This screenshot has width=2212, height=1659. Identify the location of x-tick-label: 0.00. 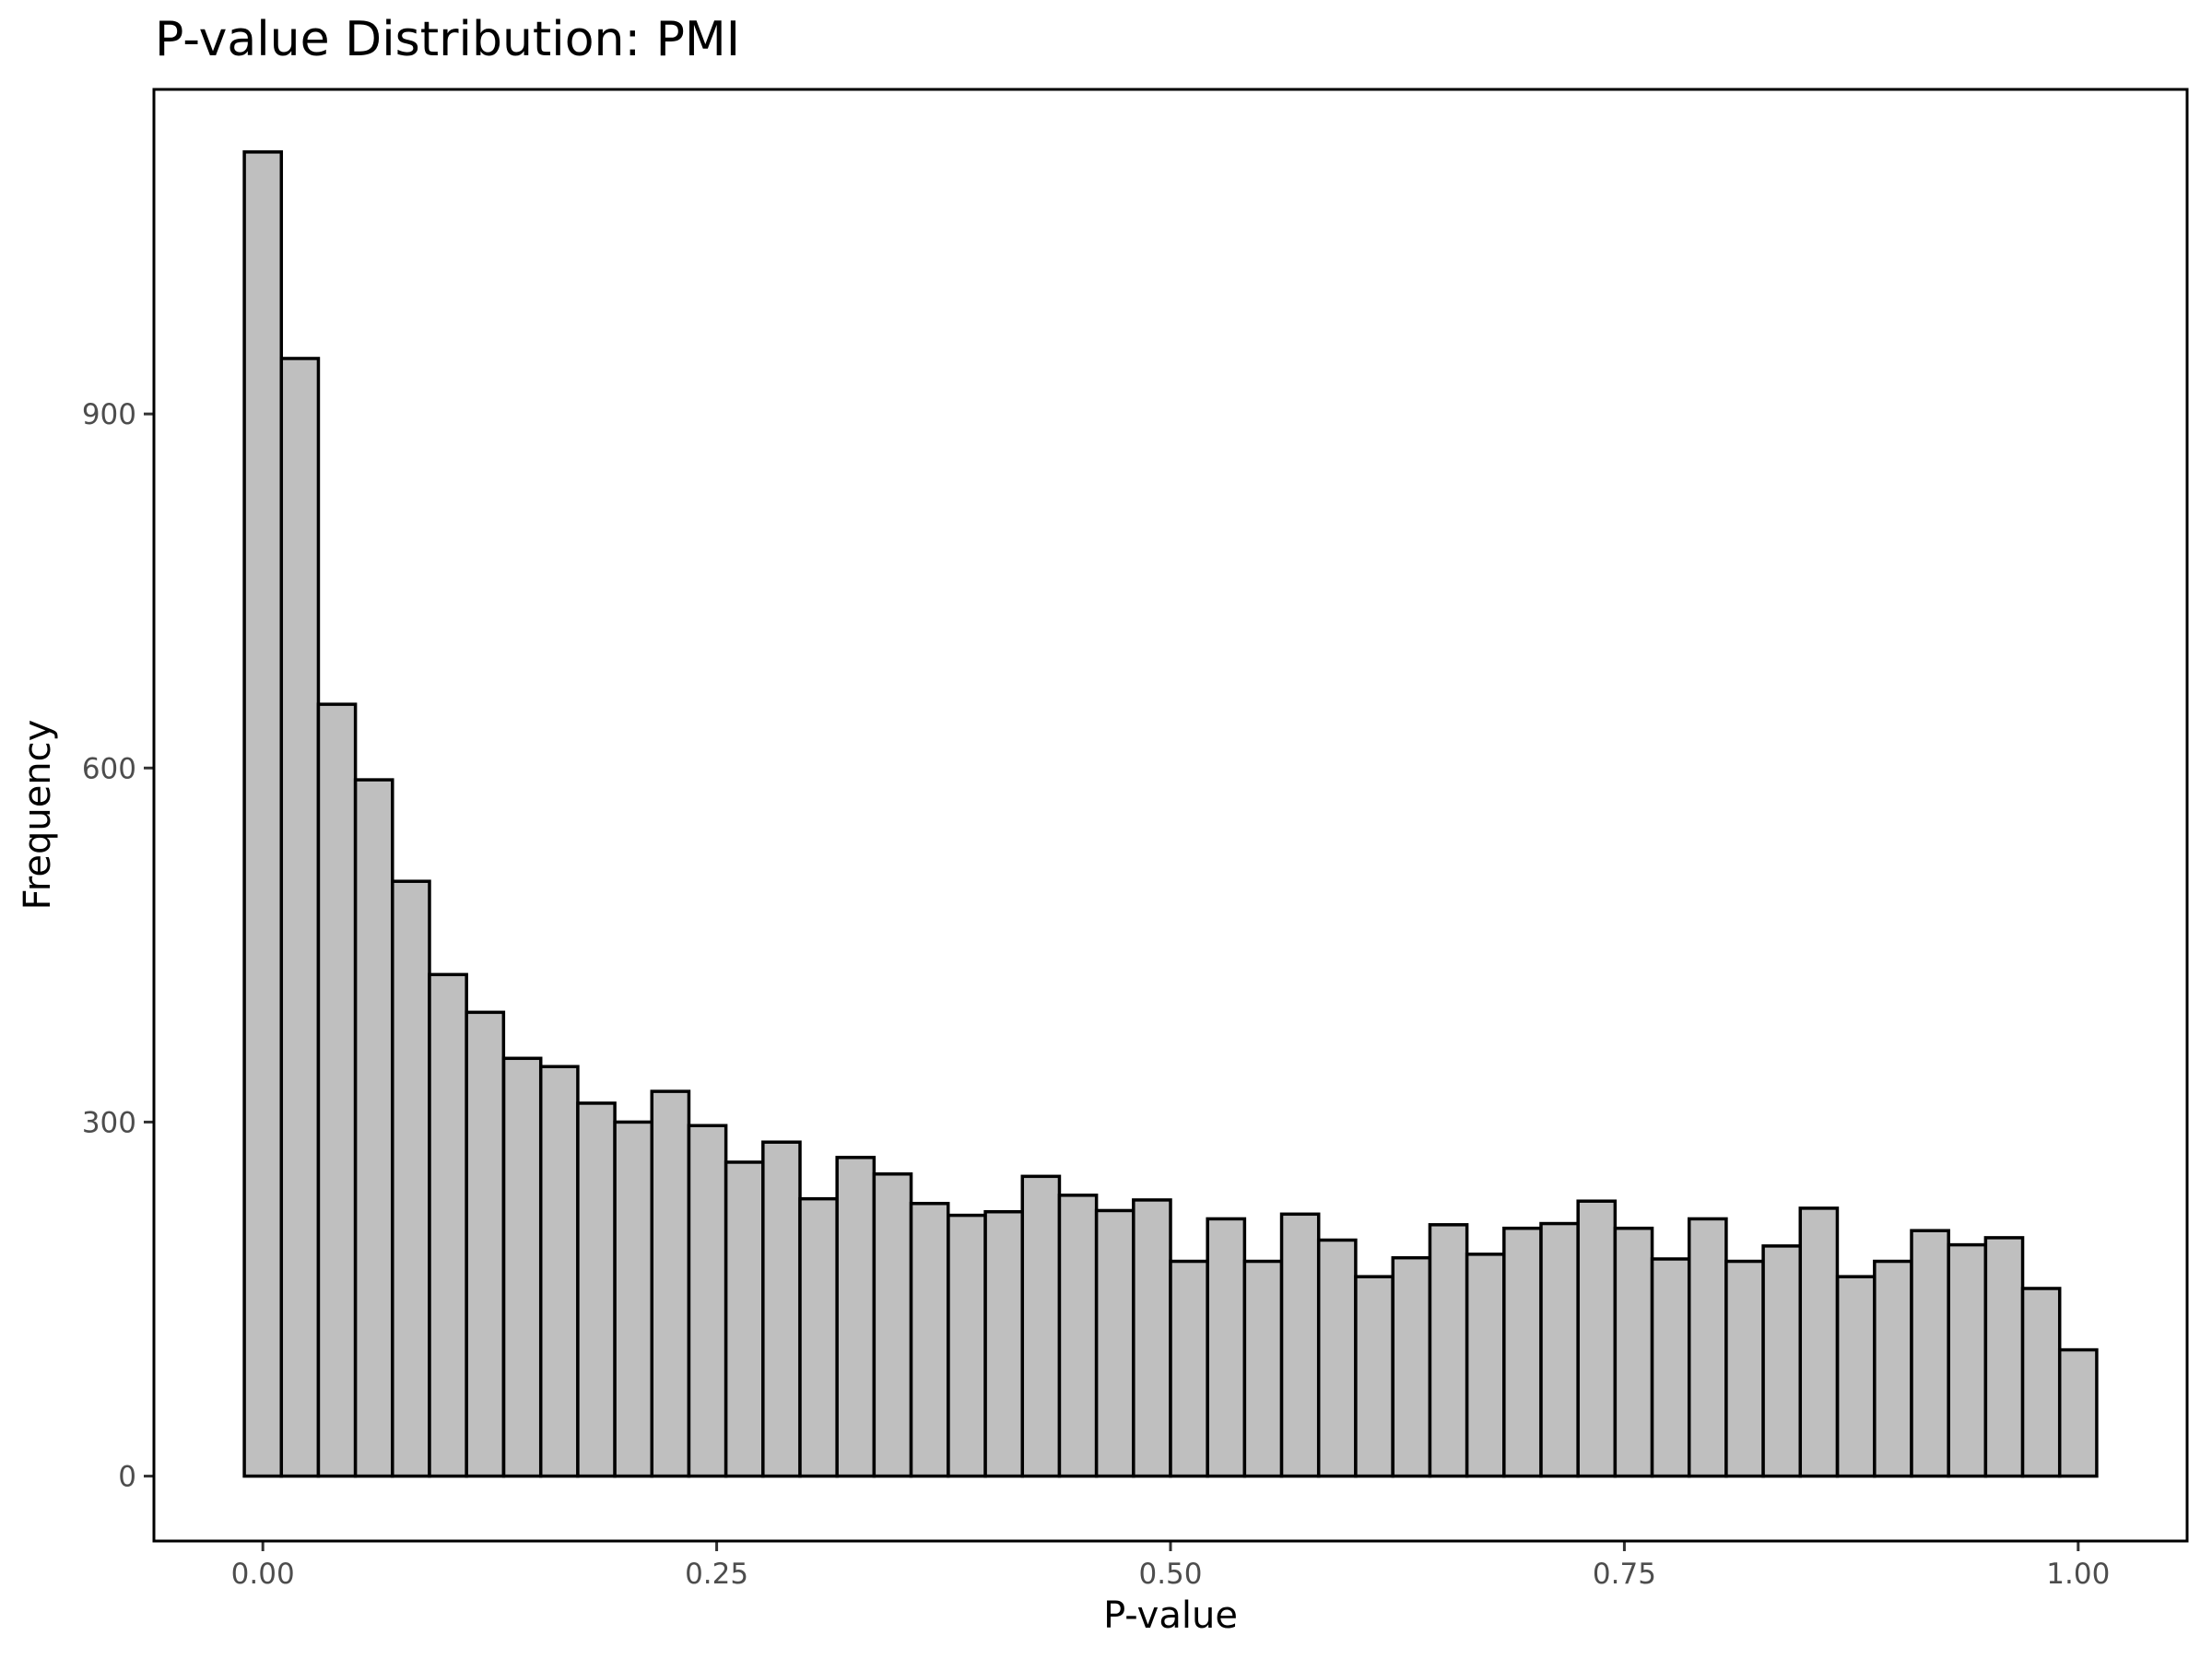
(263, 1574).